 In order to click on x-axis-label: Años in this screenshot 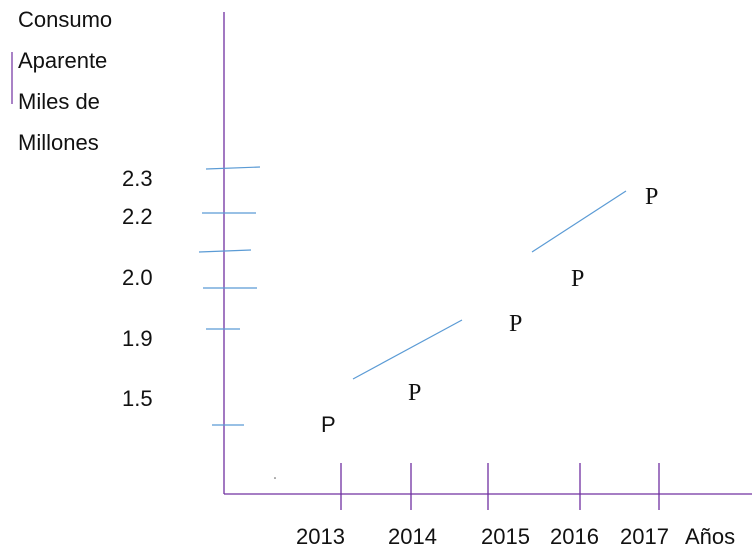, I will do `click(710, 536)`.